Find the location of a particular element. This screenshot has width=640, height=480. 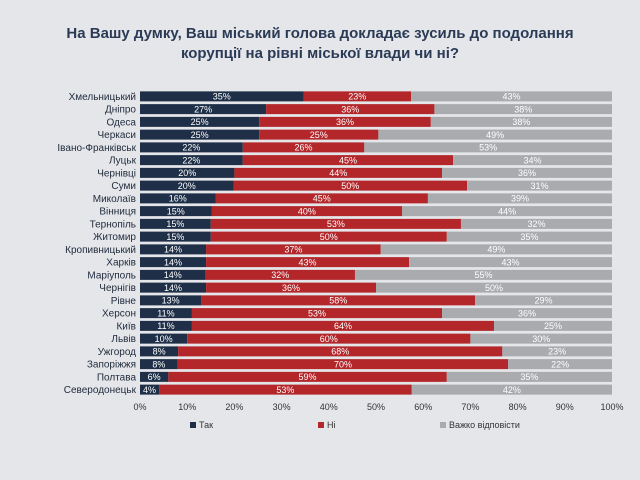

x-tick-label: 60% is located at coordinates (423, 407).